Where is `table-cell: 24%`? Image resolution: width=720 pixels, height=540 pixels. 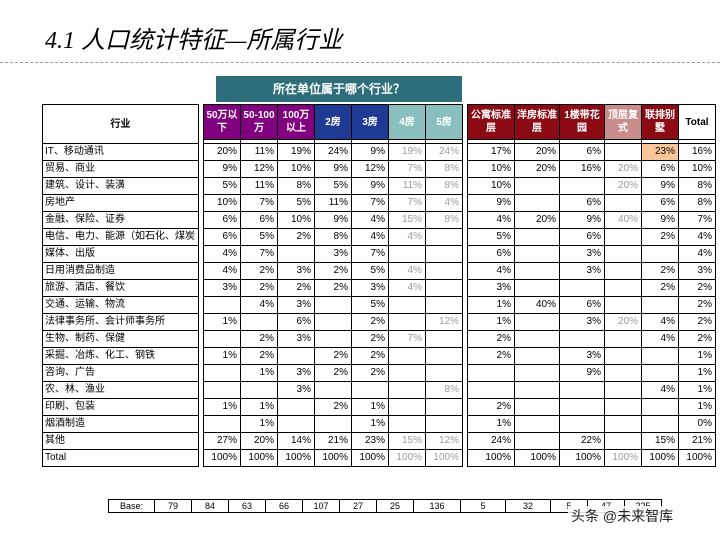
table-cell: 24% is located at coordinates (491, 441).